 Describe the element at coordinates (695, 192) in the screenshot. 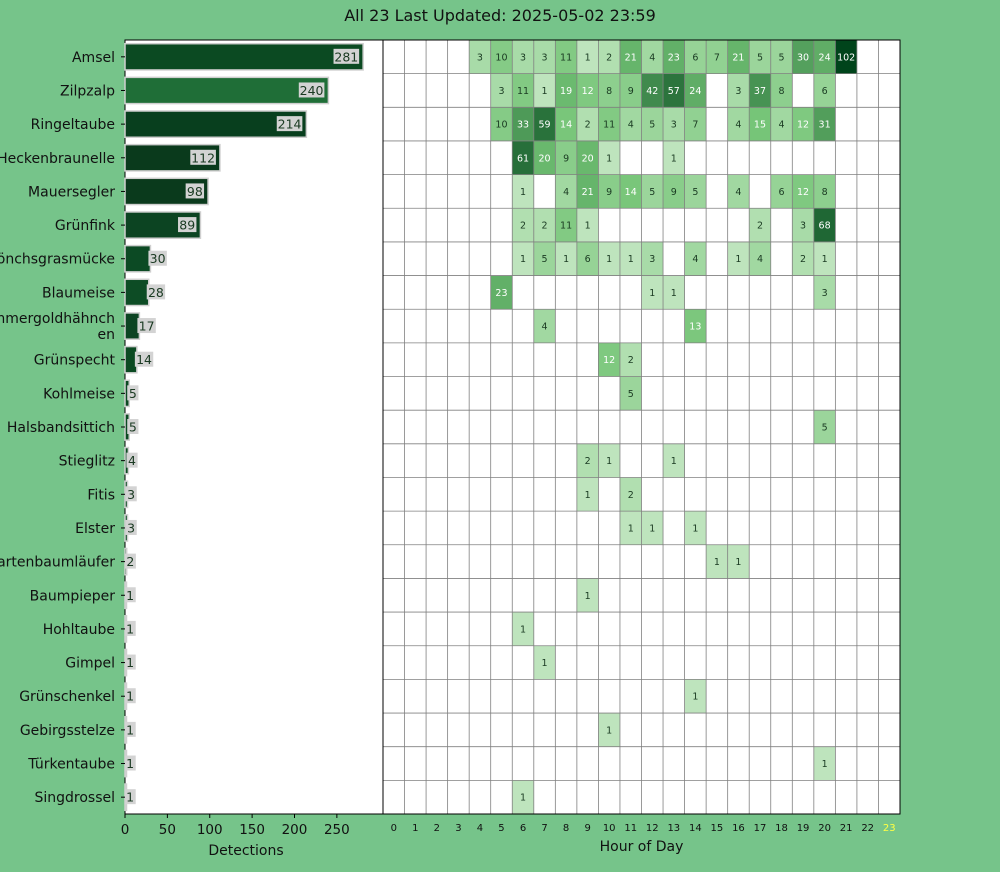

I see `heatmap-cell-label: 5` at that location.